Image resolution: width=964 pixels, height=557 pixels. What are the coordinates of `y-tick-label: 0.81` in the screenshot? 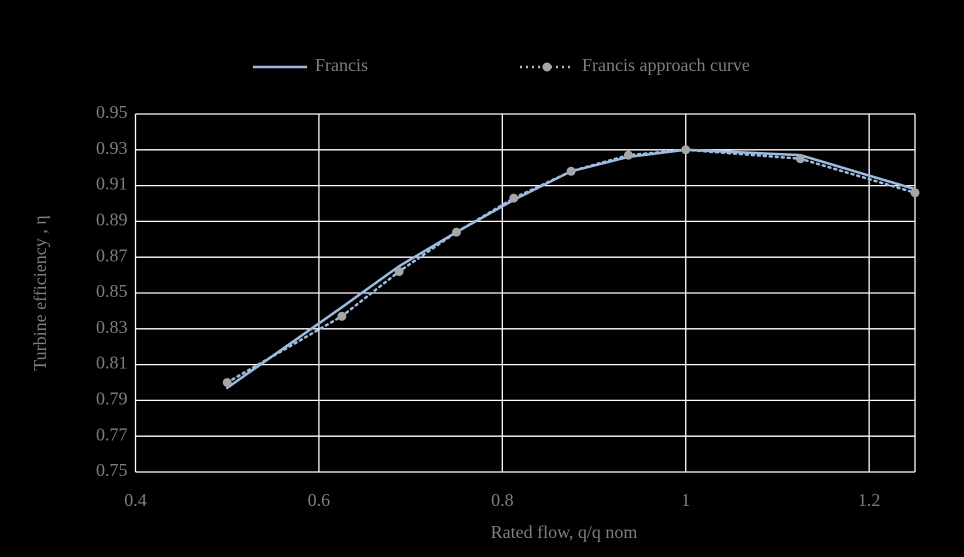 It's located at (112, 363).